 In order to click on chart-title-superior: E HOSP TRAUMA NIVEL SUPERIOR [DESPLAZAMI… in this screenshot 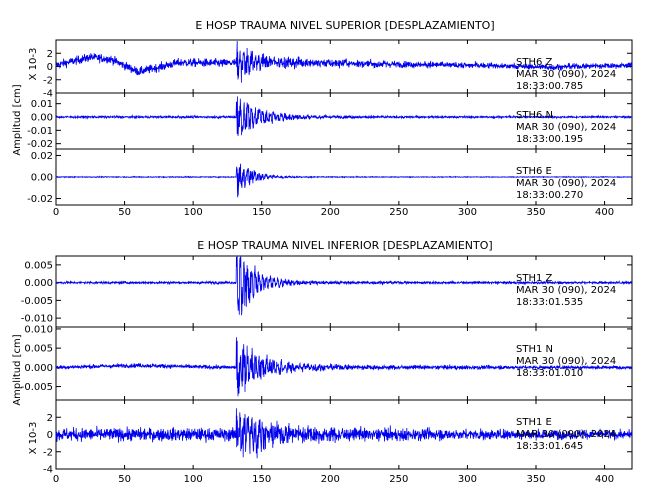, I will do `click(344, 25)`.